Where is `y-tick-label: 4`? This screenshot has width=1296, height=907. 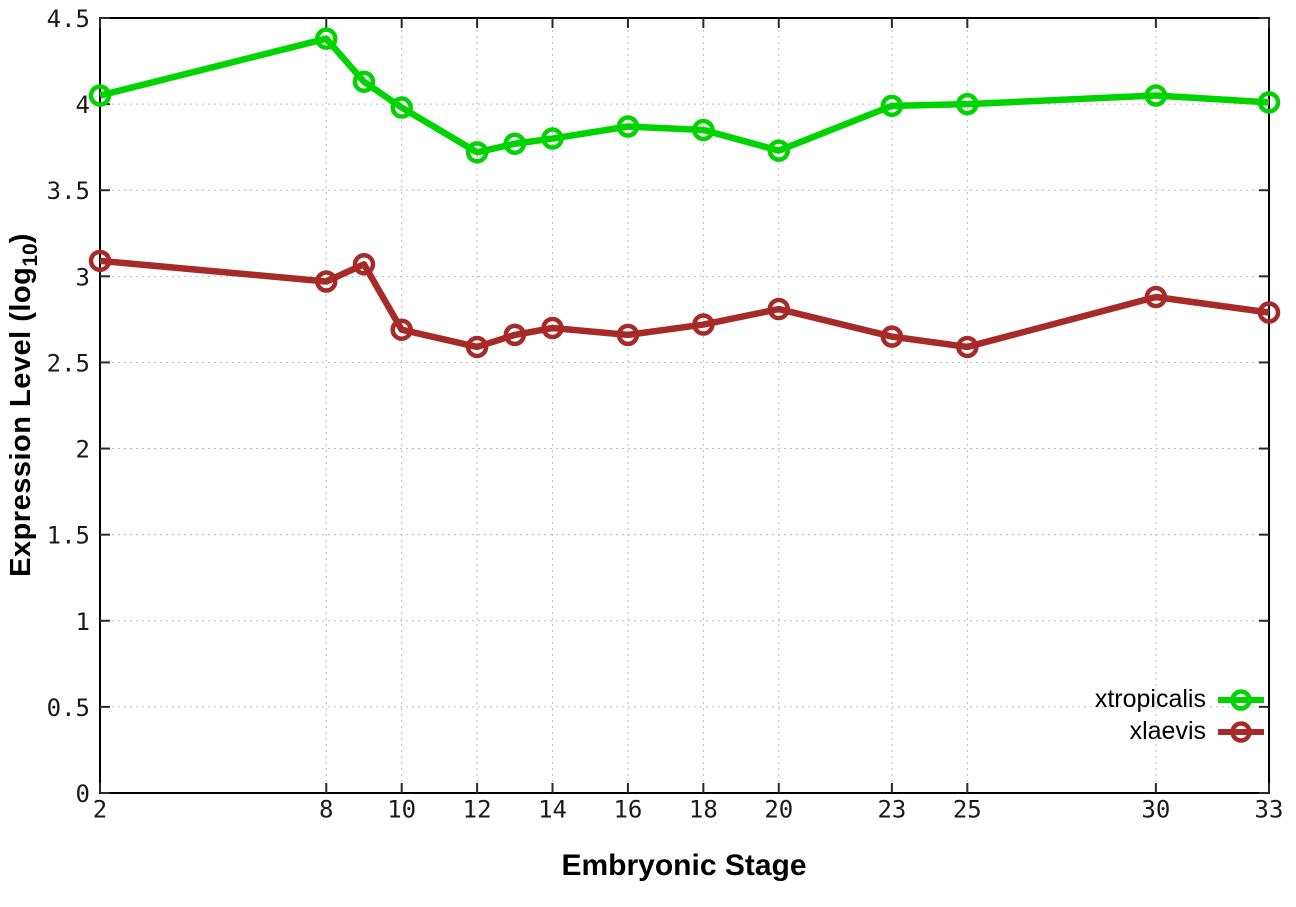
y-tick-label: 4 is located at coordinates (83, 105).